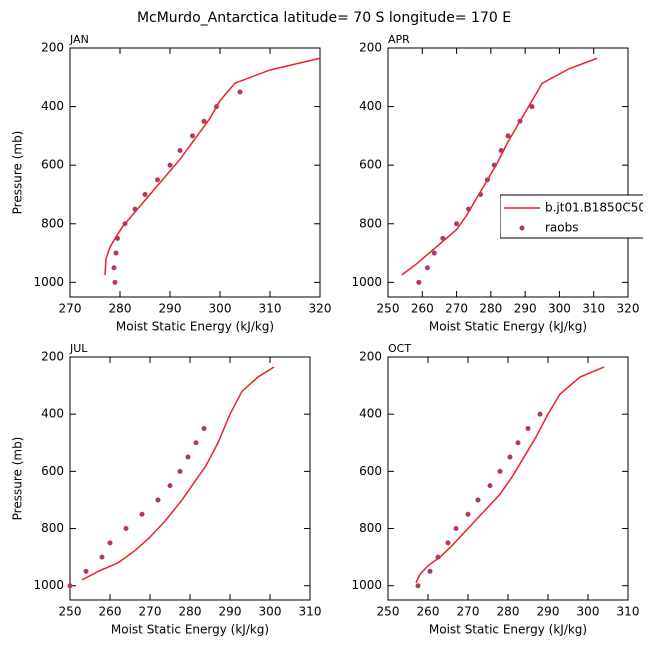  What do you see at coordinates (508, 327) in the screenshot?
I see `x-axis-label: Moist Static Energy (kJ/kg)` at bounding box center [508, 327].